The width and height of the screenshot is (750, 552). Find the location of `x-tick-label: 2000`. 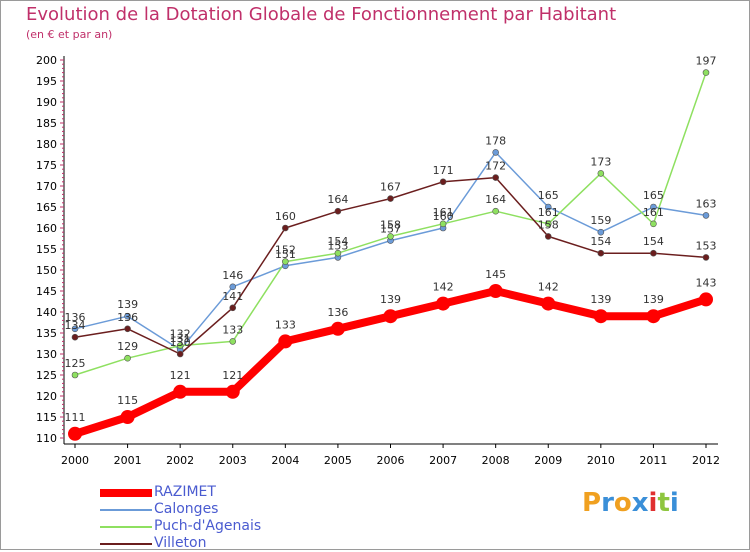

x-tick-label: 2000 is located at coordinates (75, 460).